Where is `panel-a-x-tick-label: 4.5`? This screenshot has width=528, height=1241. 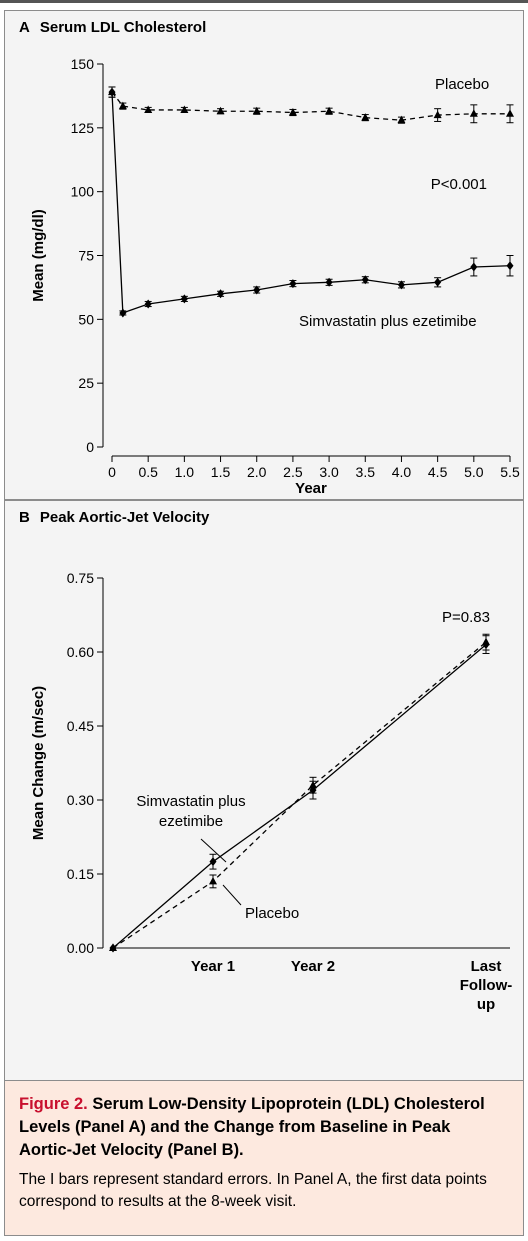
panel-a-x-tick-label: 4.5 is located at coordinates (438, 472).